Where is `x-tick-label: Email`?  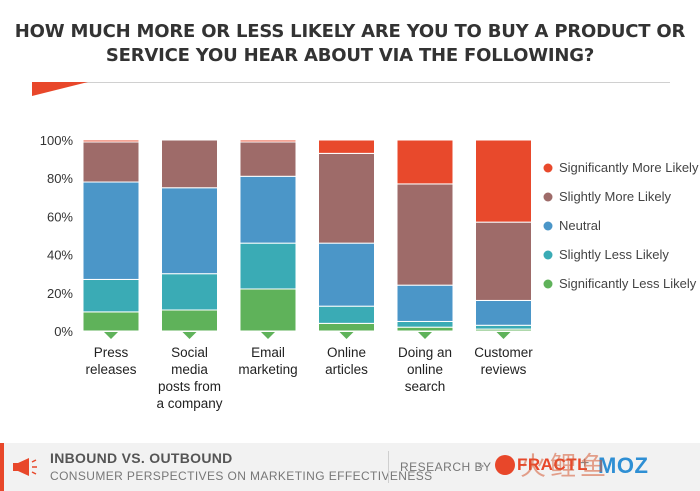 x-tick-label: Email is located at coordinates (268, 352).